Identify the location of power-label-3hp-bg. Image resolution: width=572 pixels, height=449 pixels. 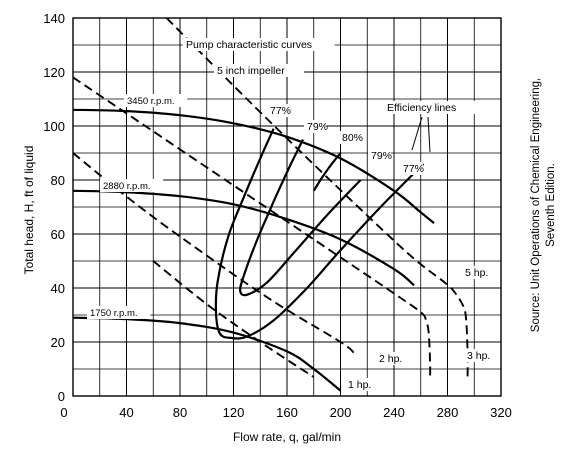
(481, 355).